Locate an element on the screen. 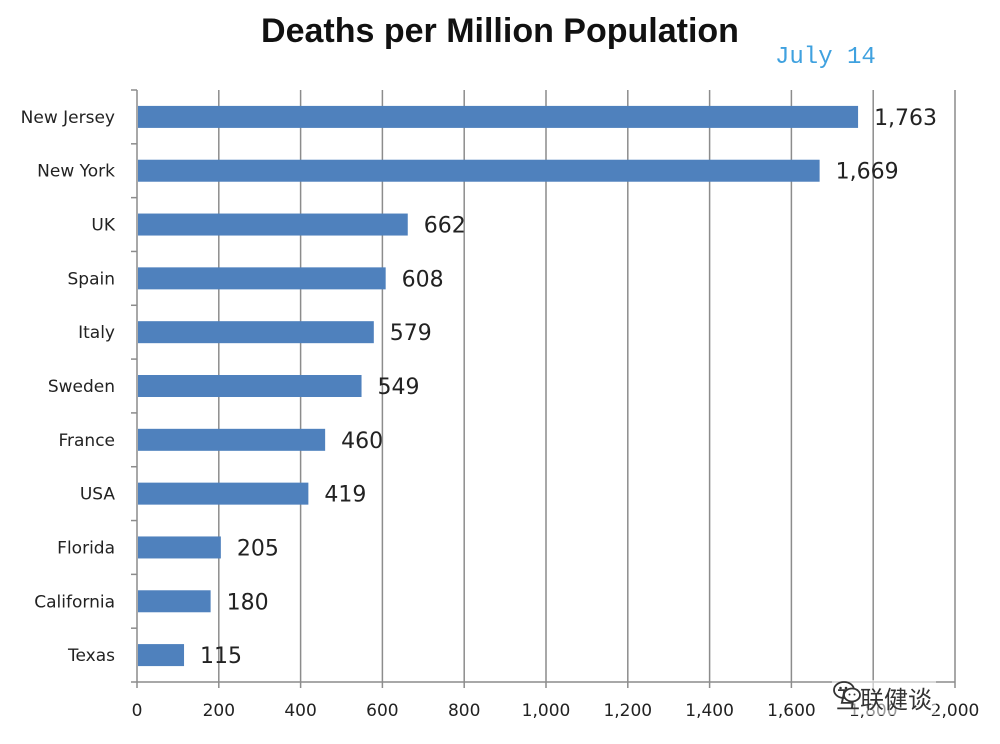 The width and height of the screenshot is (1000, 744). x-tick-label: 600 is located at coordinates (382, 711).